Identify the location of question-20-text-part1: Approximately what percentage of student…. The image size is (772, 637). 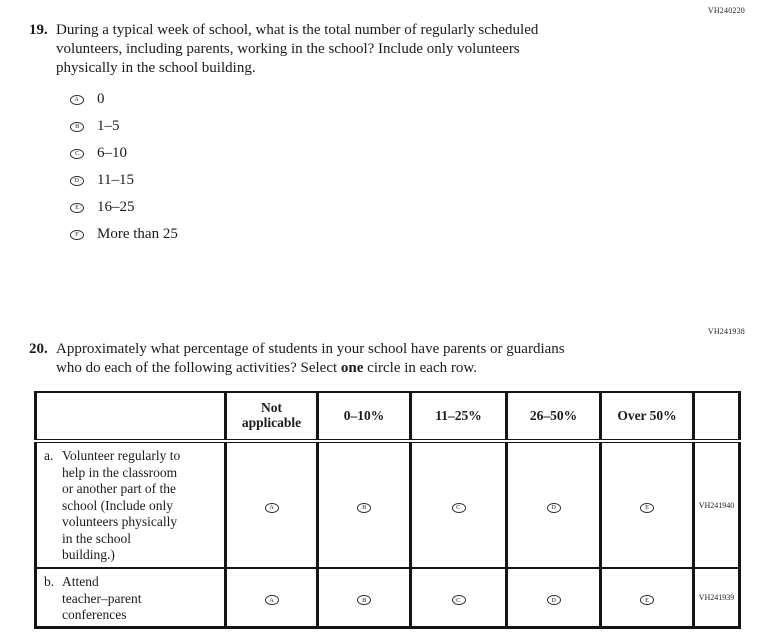
(310, 358).